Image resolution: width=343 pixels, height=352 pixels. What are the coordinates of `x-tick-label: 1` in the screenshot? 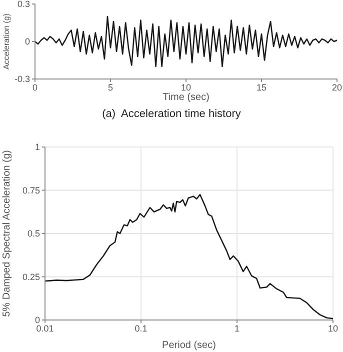 It's located at (237, 328).